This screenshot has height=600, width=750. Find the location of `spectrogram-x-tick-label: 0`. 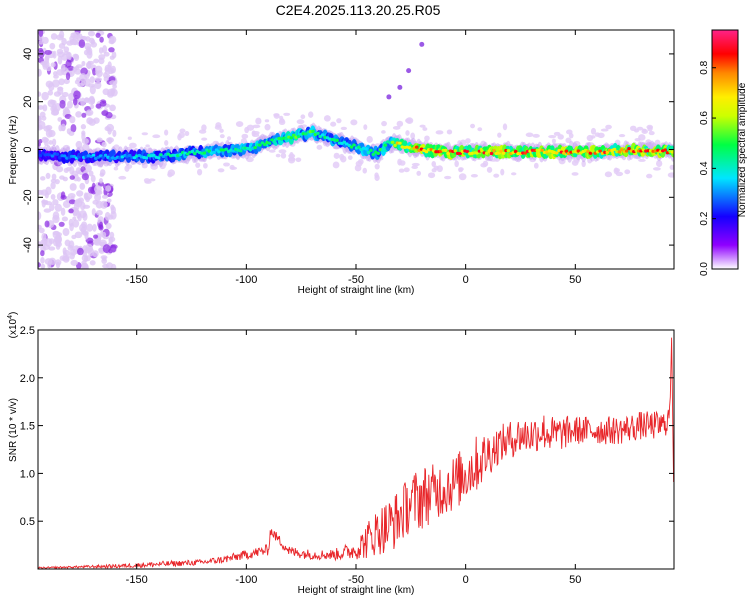

spectrogram-x-tick-label: 0 is located at coordinates (466, 280).